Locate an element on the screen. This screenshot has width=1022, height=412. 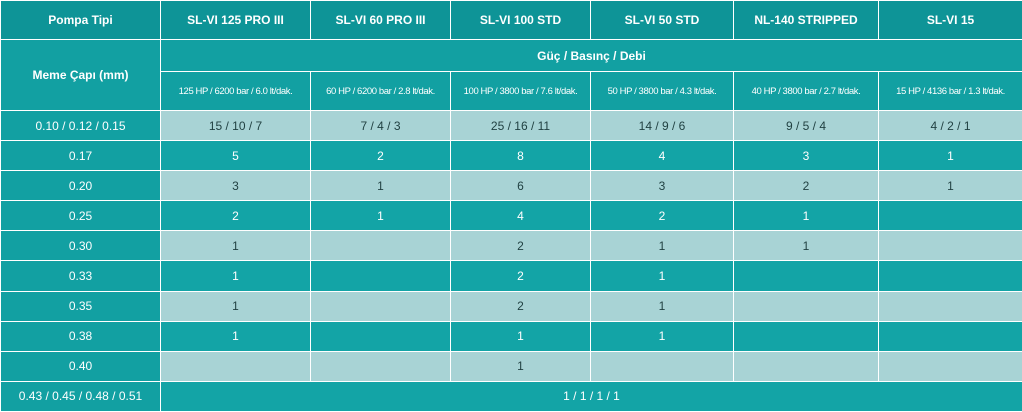
data-row: 0.35 1 2 1 is located at coordinates (511, 306).